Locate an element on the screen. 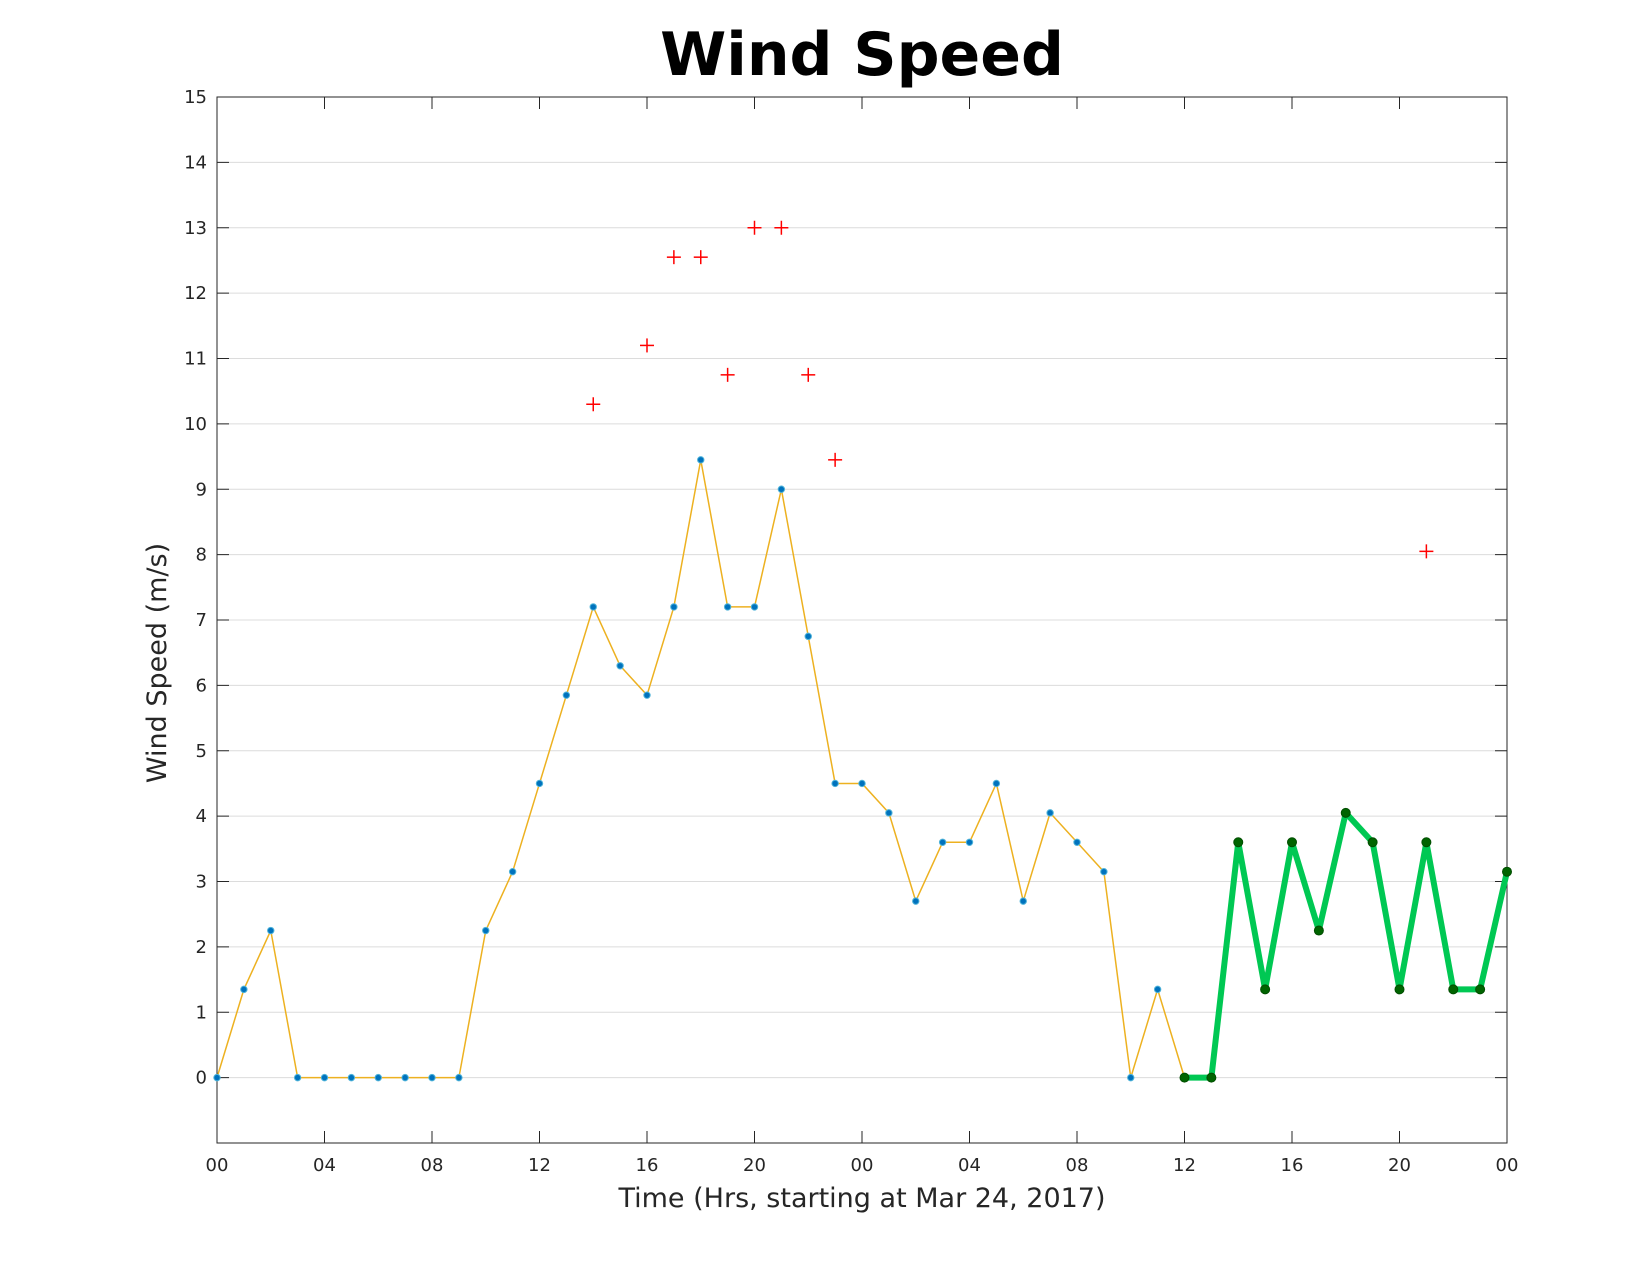  y-tick-label: 14 is located at coordinates (195, 162).